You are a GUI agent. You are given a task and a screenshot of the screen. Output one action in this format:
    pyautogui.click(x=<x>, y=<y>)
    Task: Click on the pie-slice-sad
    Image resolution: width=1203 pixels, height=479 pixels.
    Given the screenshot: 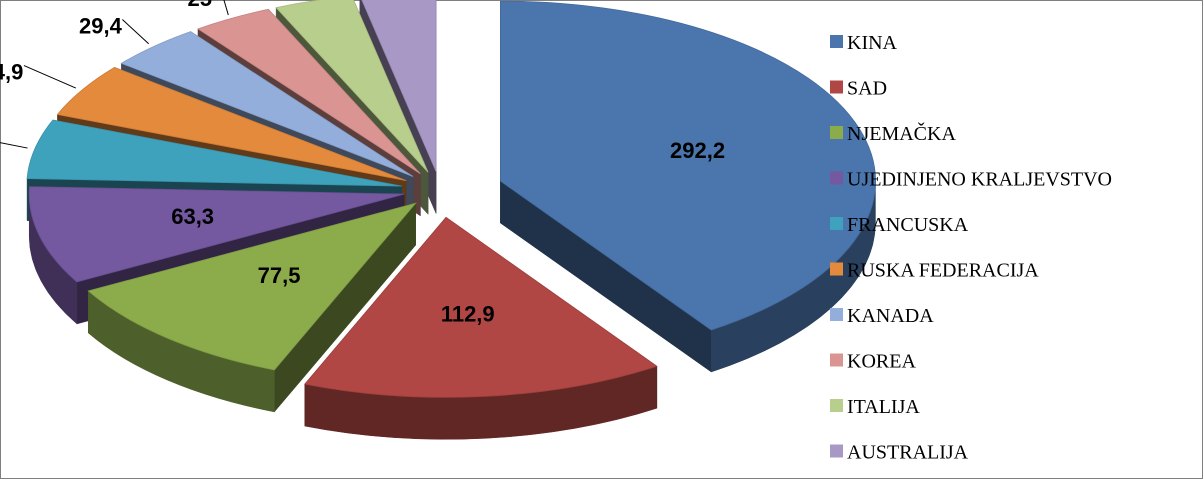 What is the action you would take?
    pyautogui.click(x=481, y=328)
    